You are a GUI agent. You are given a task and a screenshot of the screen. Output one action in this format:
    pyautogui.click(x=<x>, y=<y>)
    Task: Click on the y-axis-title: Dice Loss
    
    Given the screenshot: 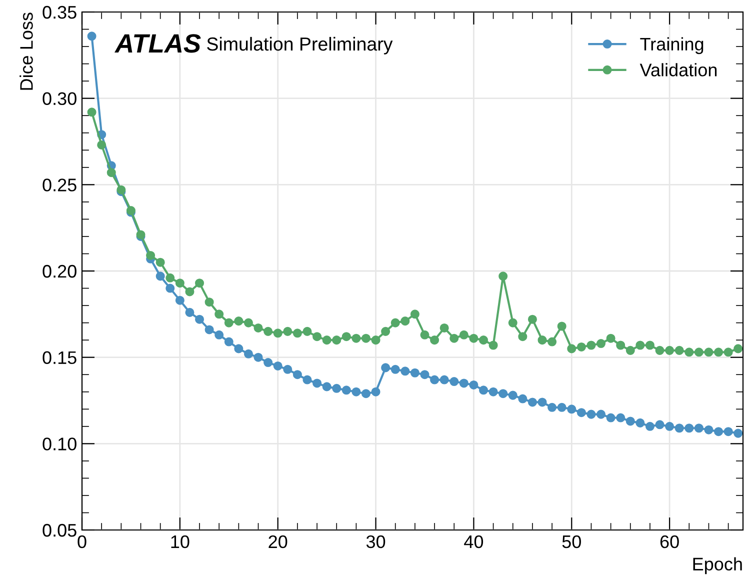 What is the action you would take?
    pyautogui.click(x=26, y=51)
    